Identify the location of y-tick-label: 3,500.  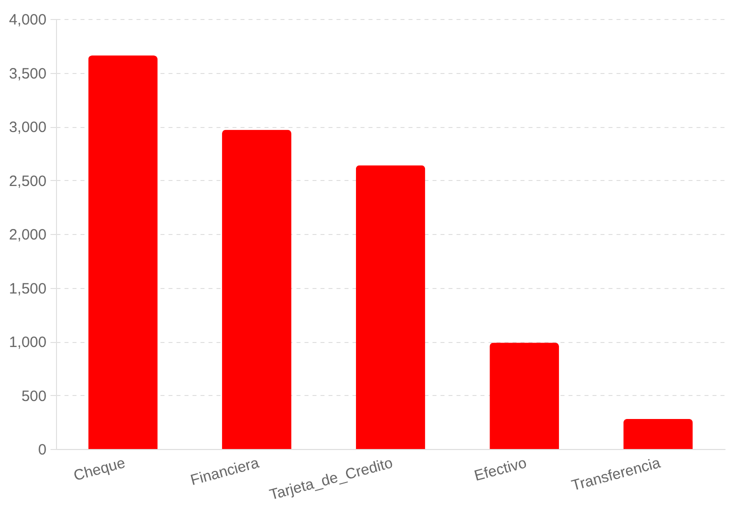
(27, 73).